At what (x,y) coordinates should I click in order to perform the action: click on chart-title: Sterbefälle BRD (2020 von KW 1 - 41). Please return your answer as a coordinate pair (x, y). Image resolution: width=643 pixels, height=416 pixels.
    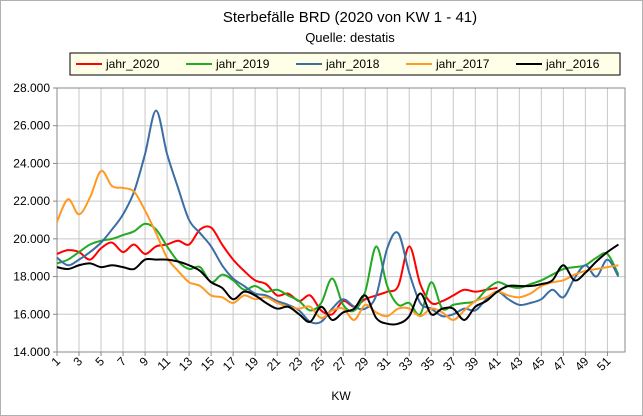
    Looking at the image, I should click on (350, 17).